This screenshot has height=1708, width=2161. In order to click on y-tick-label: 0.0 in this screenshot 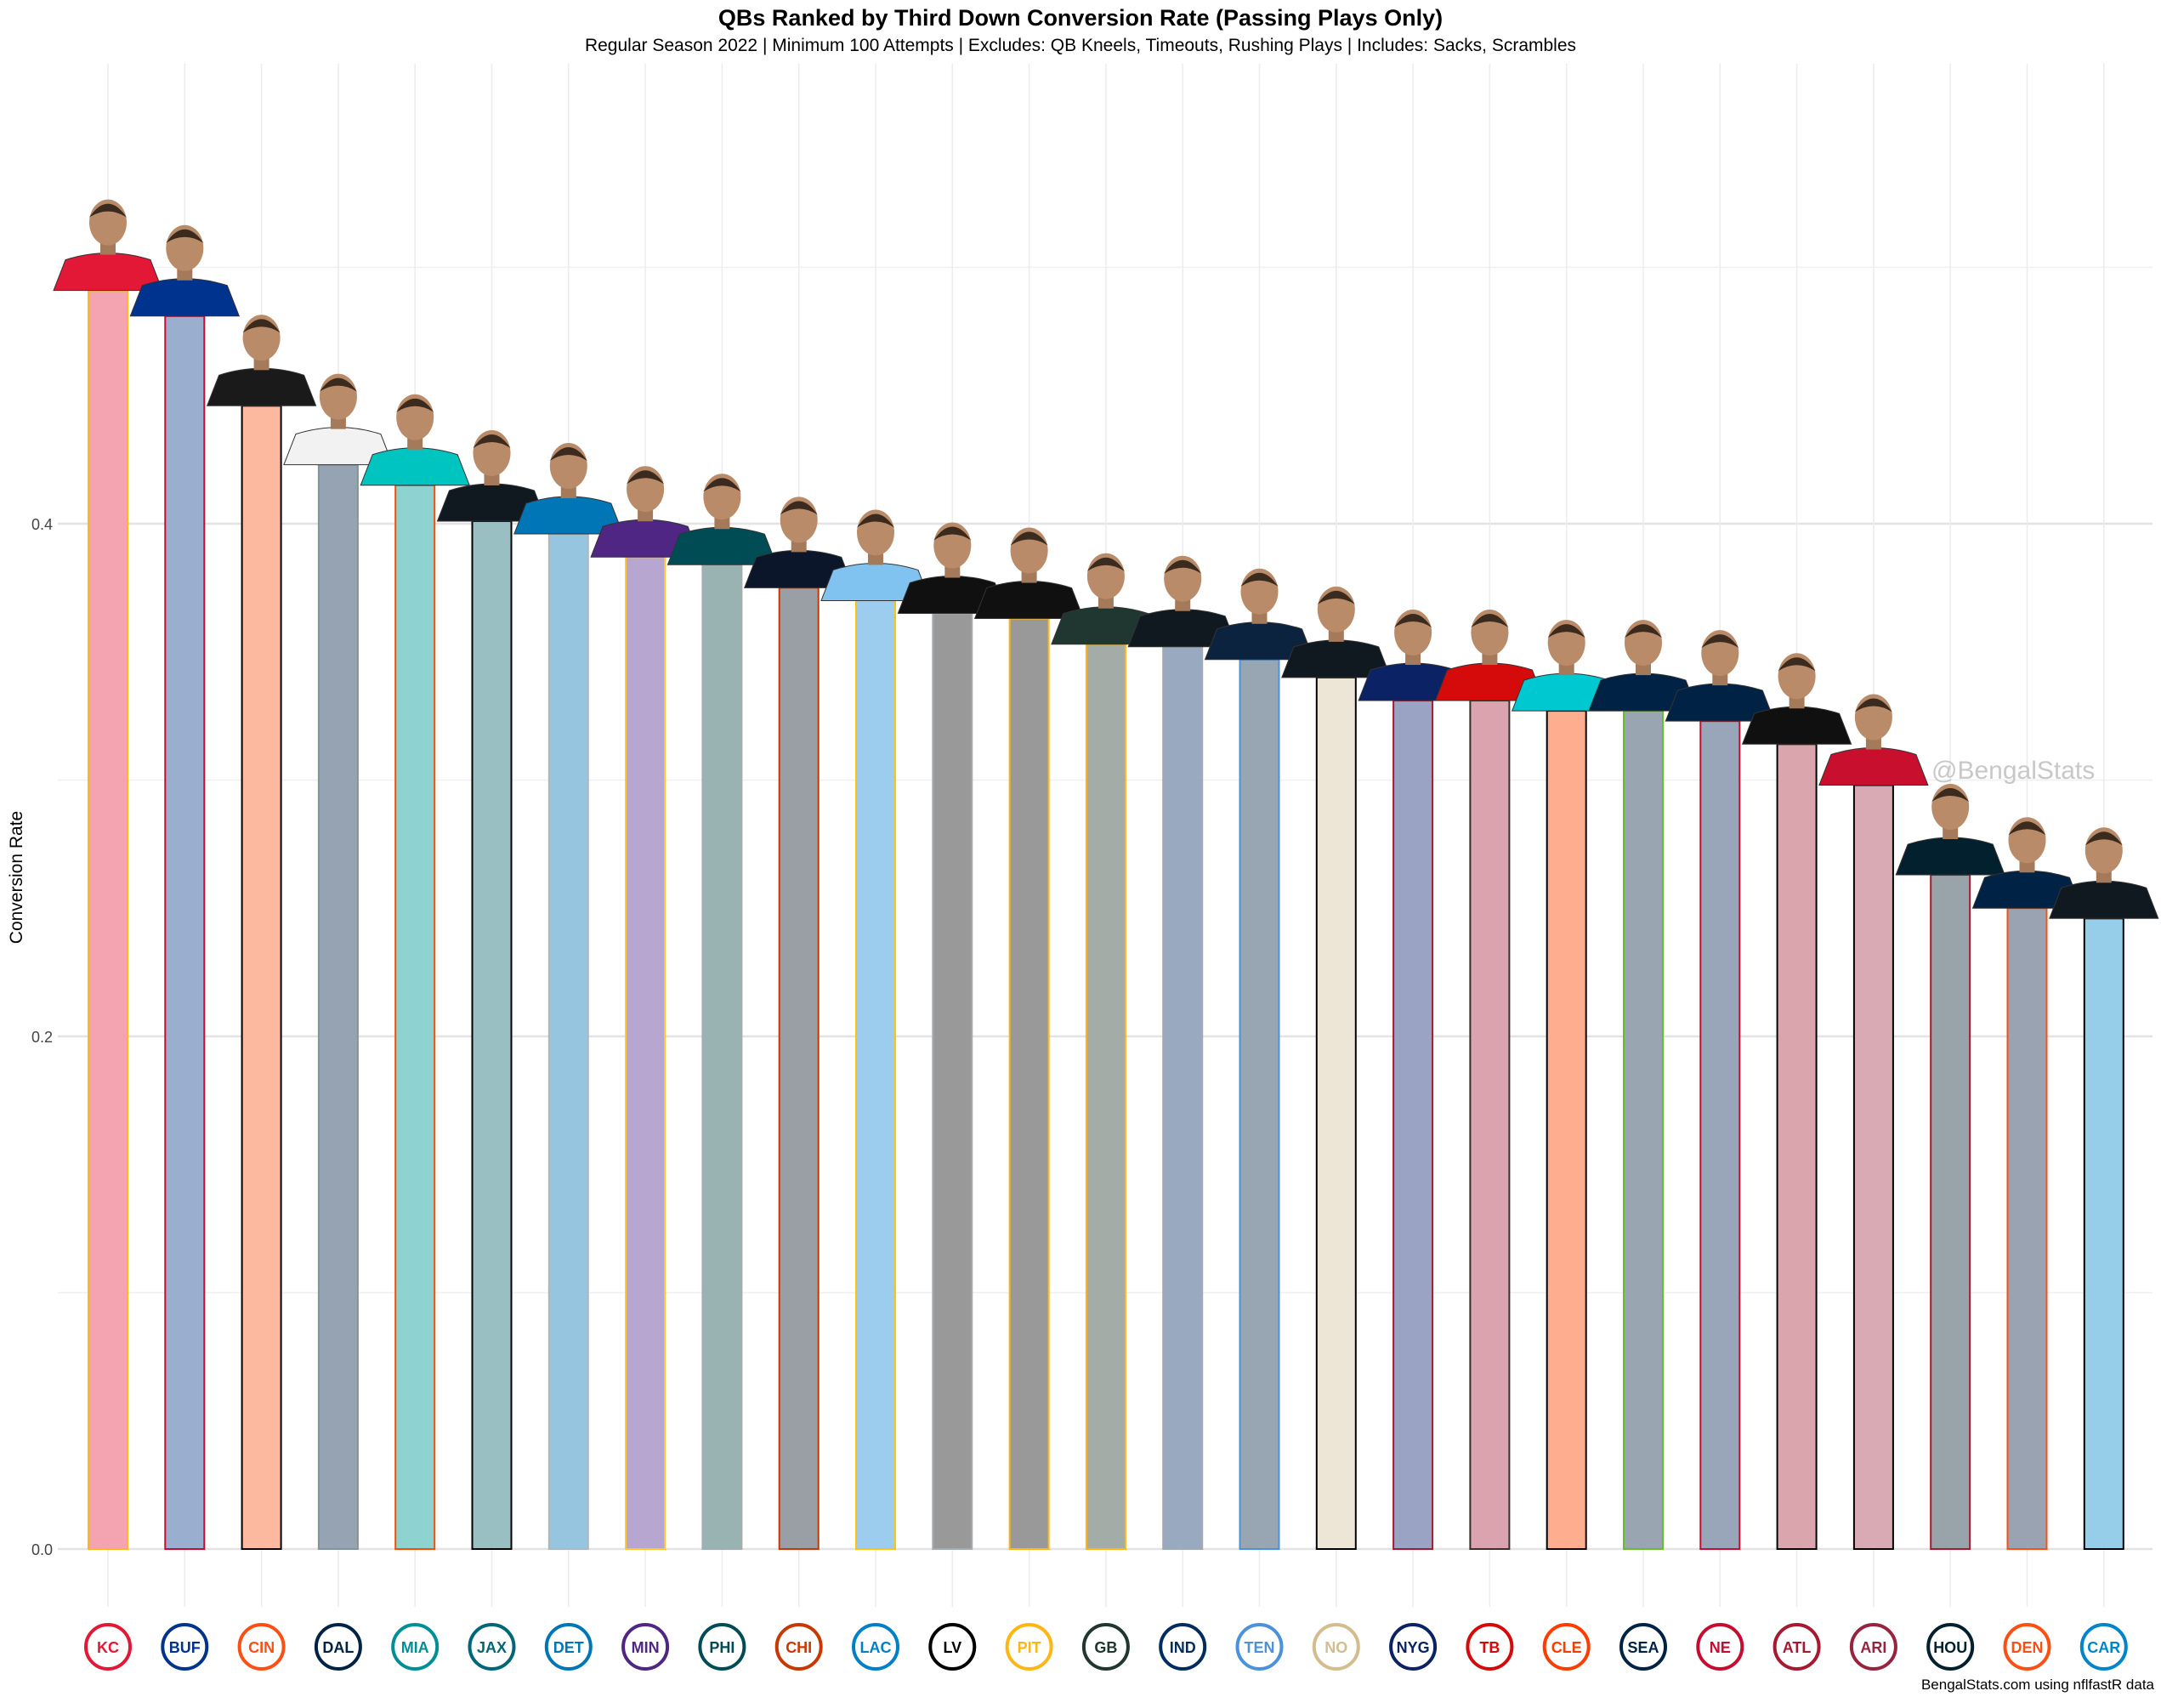, I will do `click(42, 1549)`.